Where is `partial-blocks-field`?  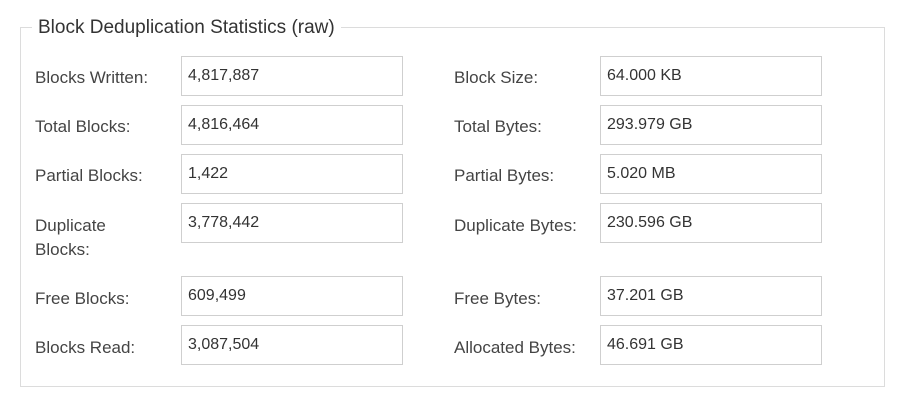 partial-blocks-field is located at coordinates (292, 174).